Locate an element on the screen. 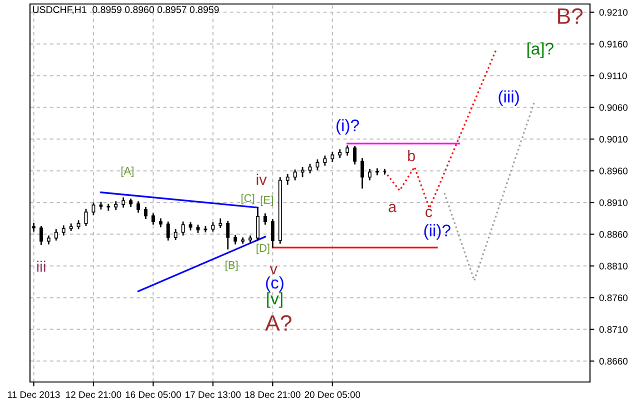 The height and width of the screenshot is (409, 637). annotation: [A] is located at coordinates (127, 172).